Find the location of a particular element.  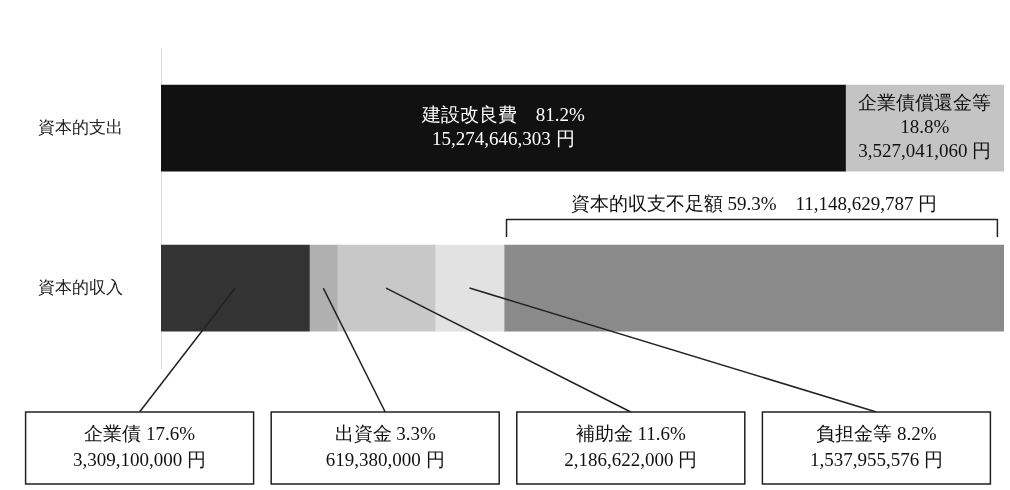

y-tick-label: 資本的収入 is located at coordinates (80, 287).